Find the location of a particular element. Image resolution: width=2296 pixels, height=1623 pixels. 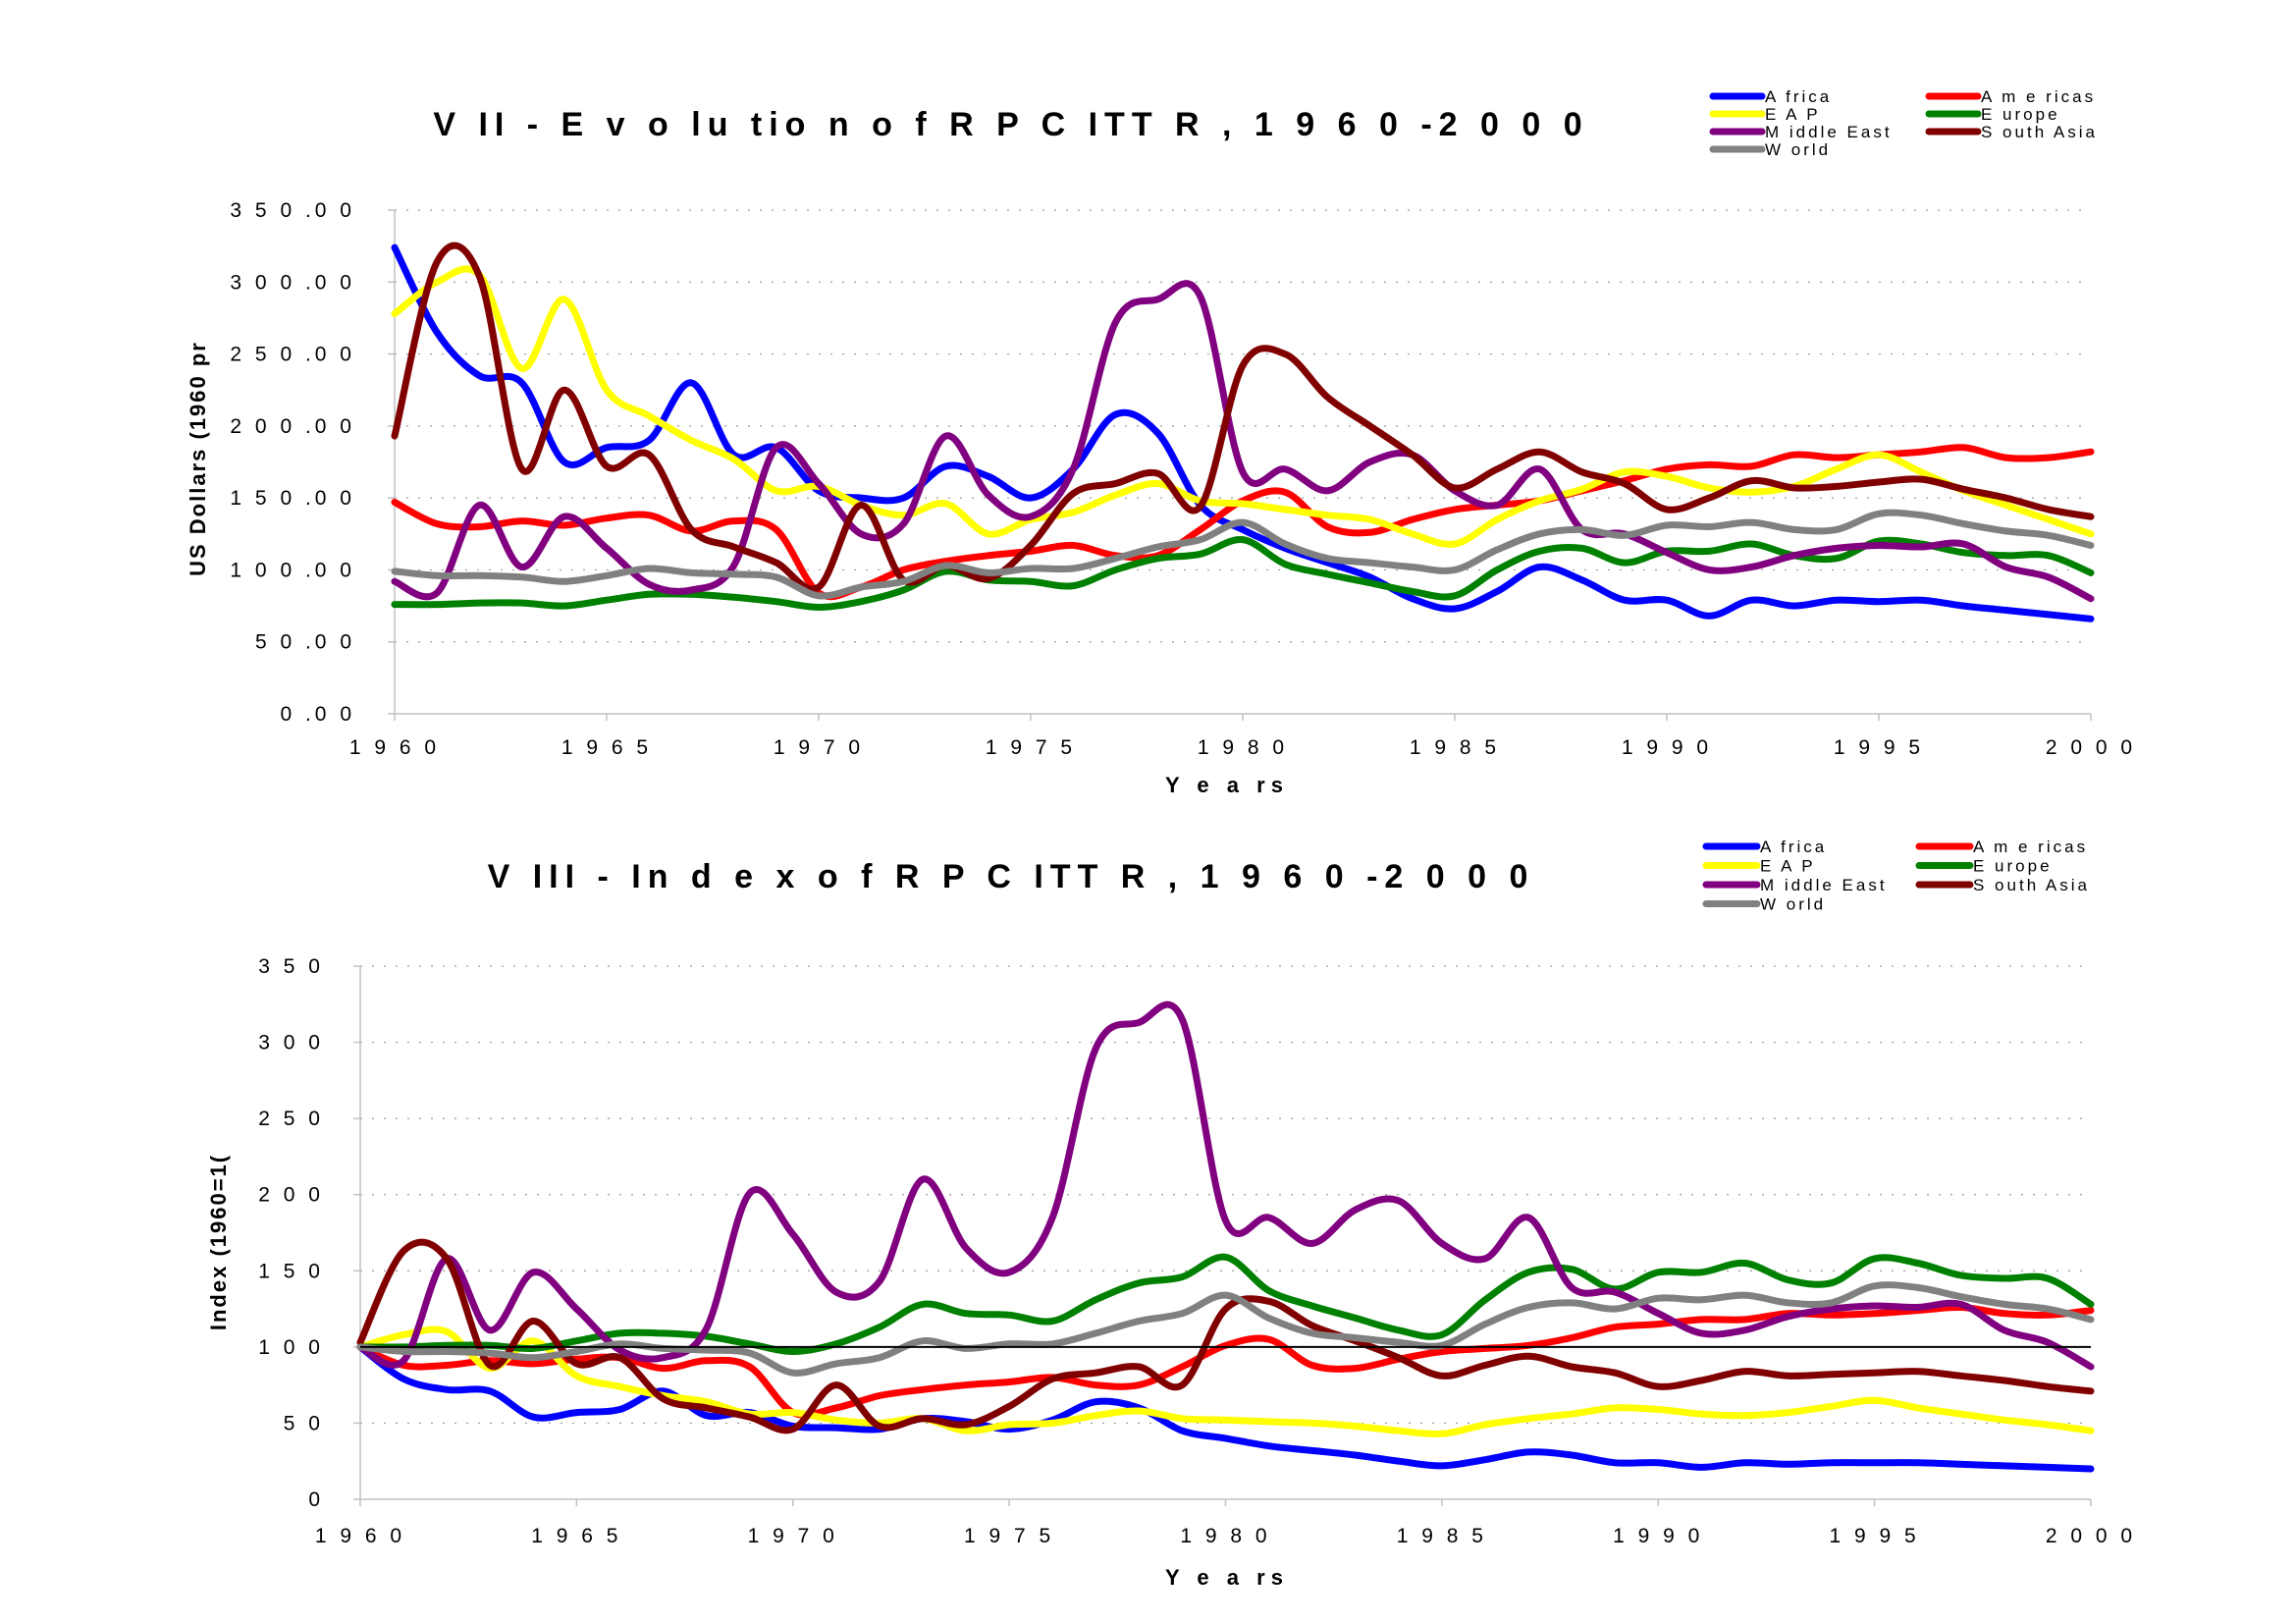

y-tick-label: 5 0 .0 0 is located at coordinates (305, 642).